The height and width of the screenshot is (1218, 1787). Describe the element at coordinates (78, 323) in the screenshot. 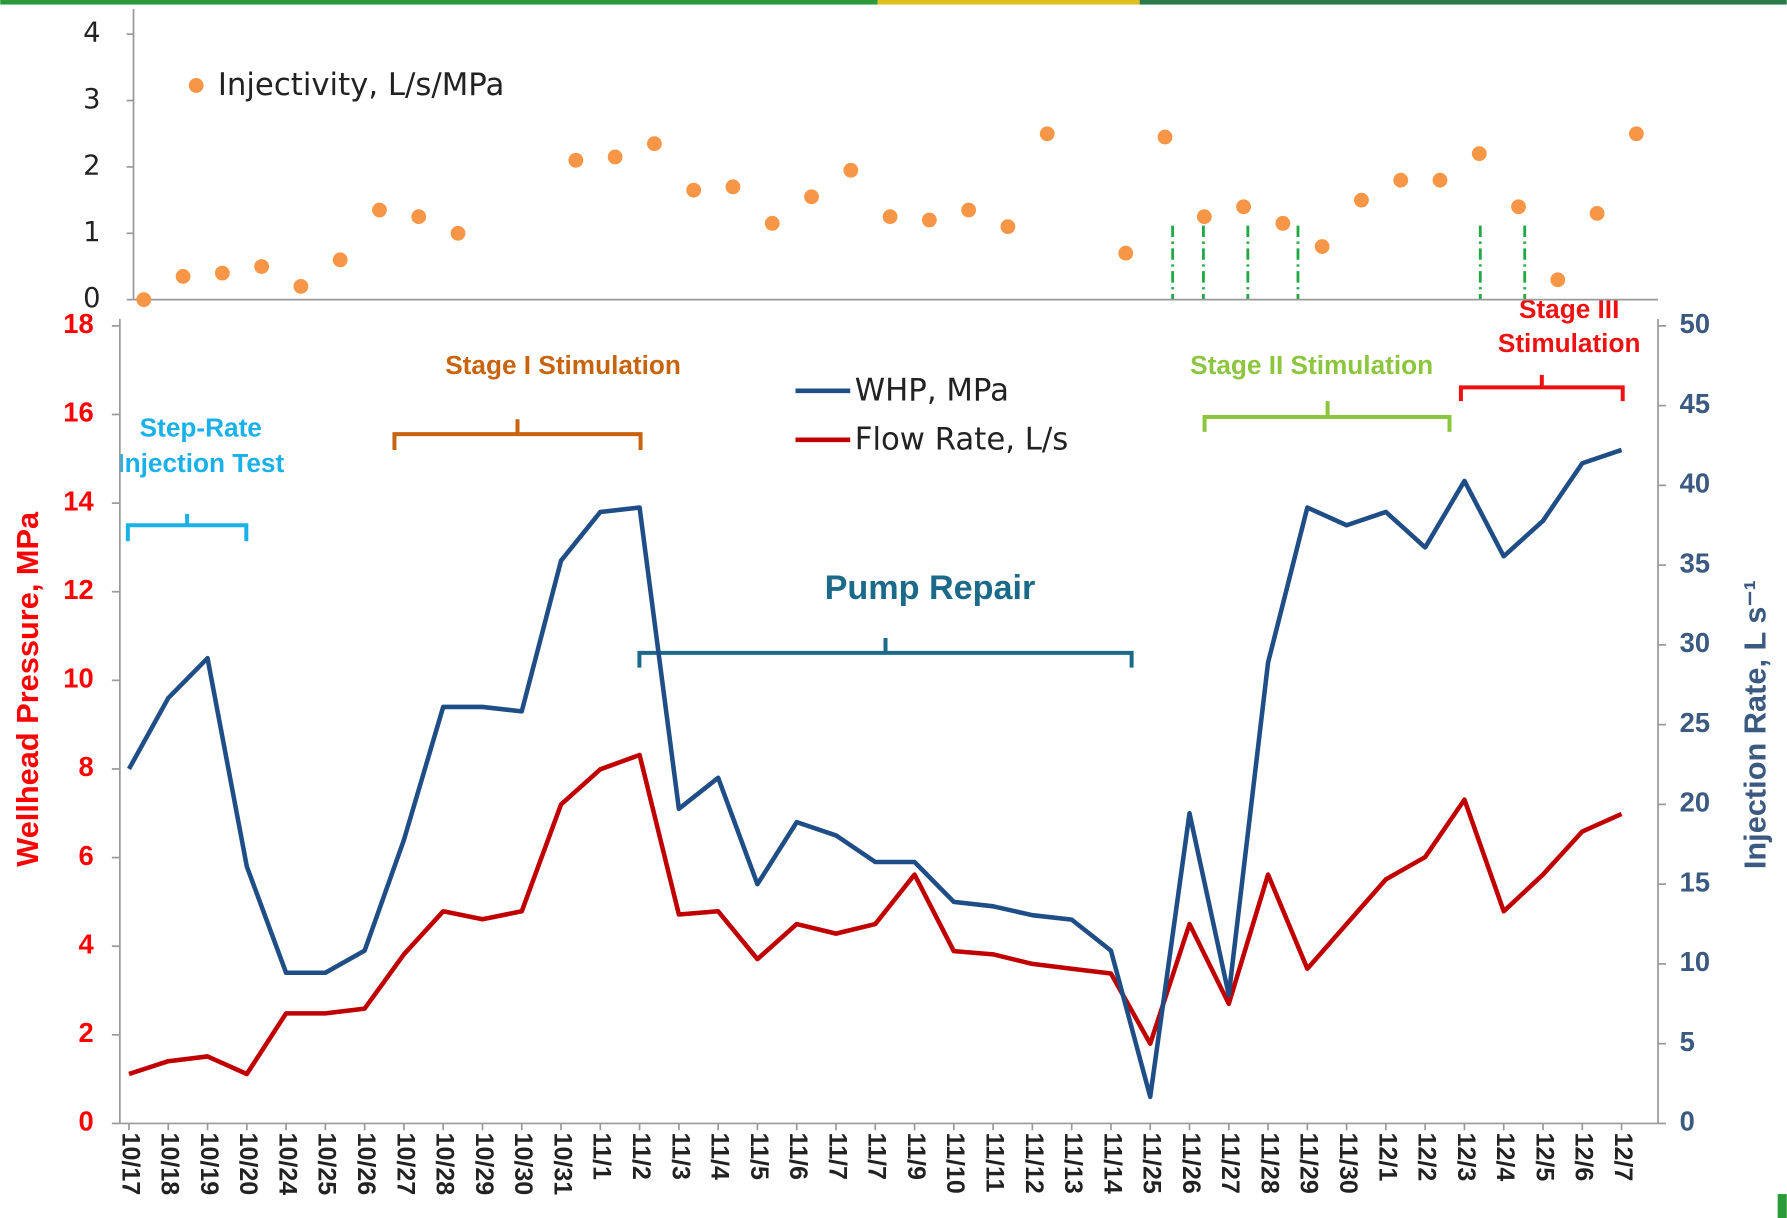

I see `y-tick-label: 18` at that location.